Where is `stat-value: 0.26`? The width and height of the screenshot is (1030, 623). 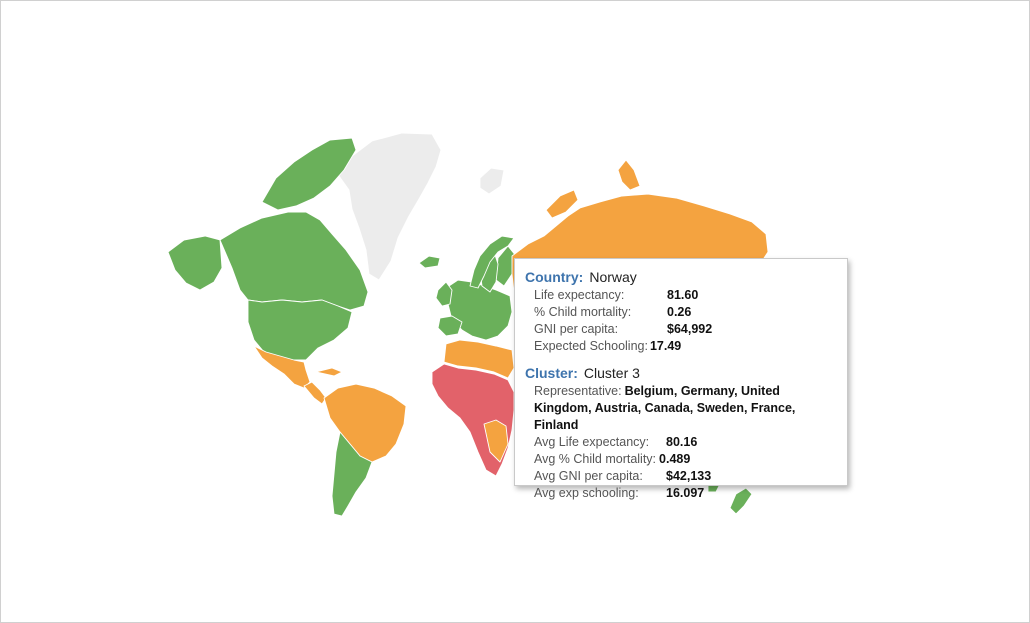
stat-value: 0.26 is located at coordinates (679, 312).